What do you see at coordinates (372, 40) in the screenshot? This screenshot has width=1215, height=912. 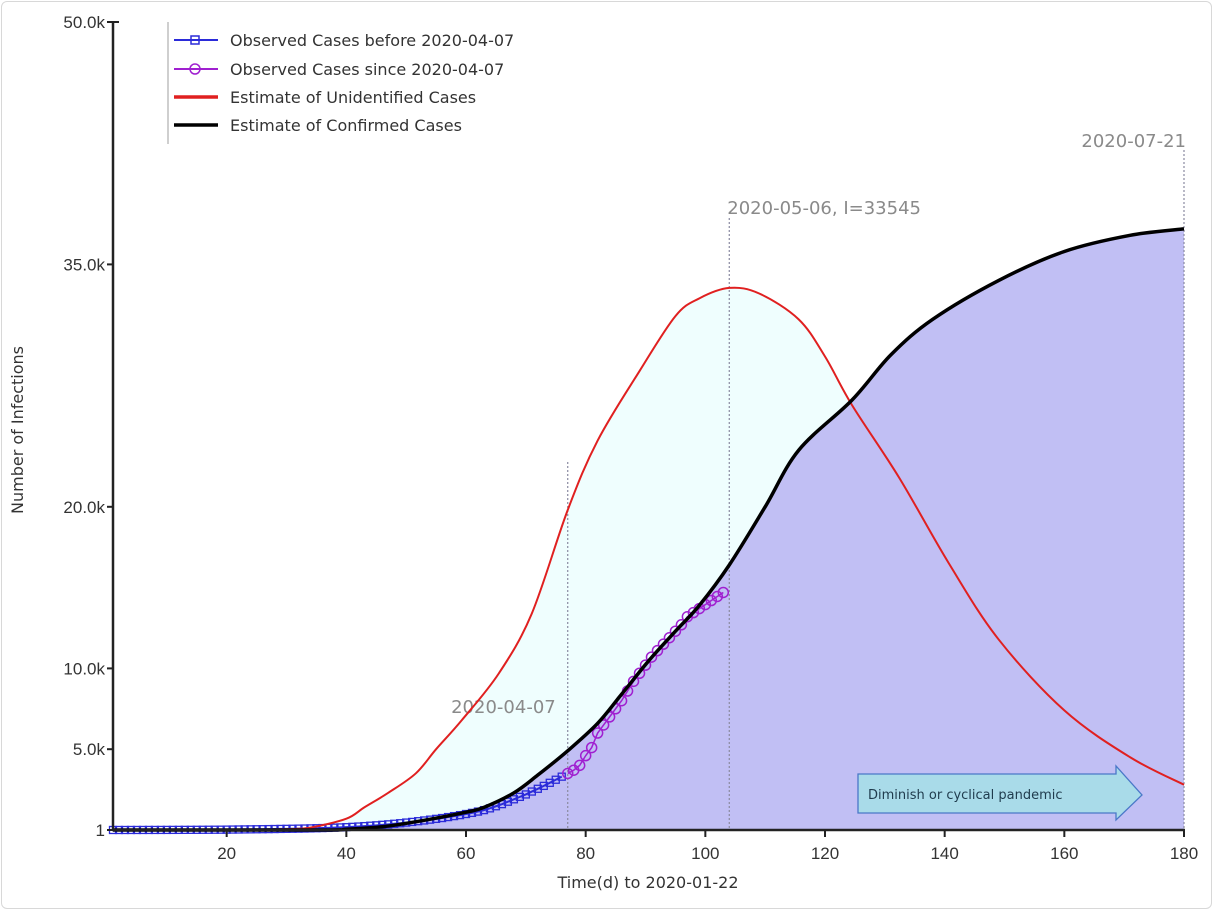 I see `legend-label: Observed Cases before 2020-04-07` at bounding box center [372, 40].